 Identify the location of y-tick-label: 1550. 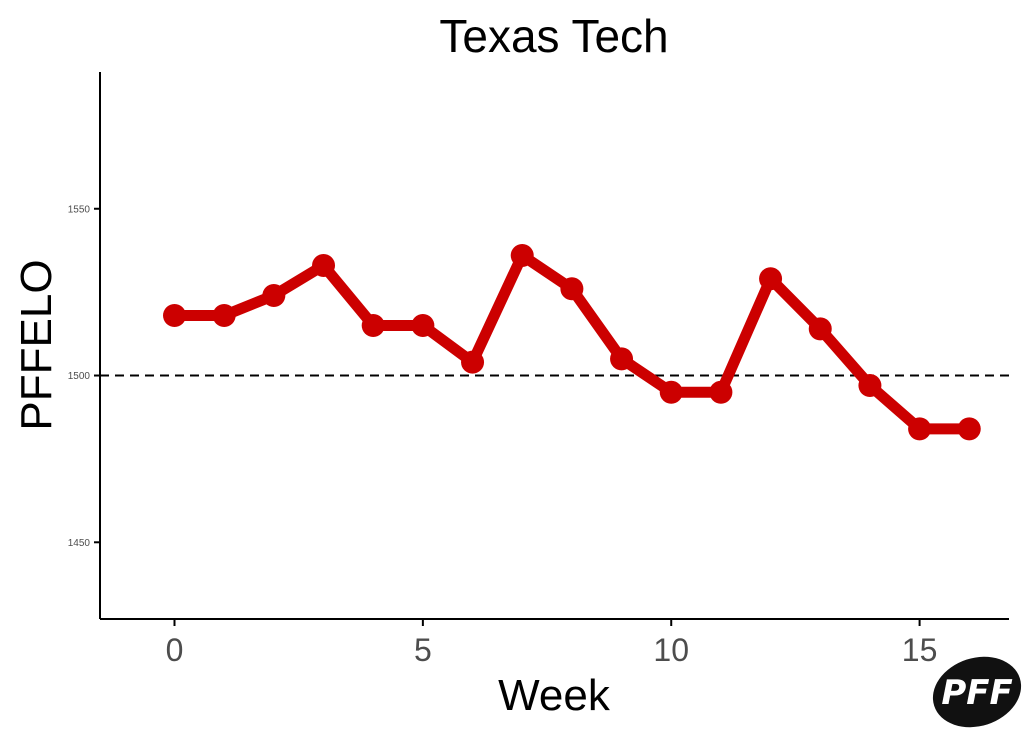
(79, 209).